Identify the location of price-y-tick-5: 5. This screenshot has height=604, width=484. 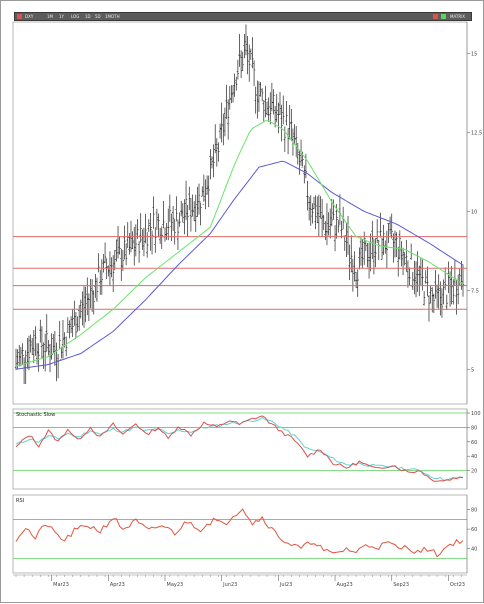
(472, 370).